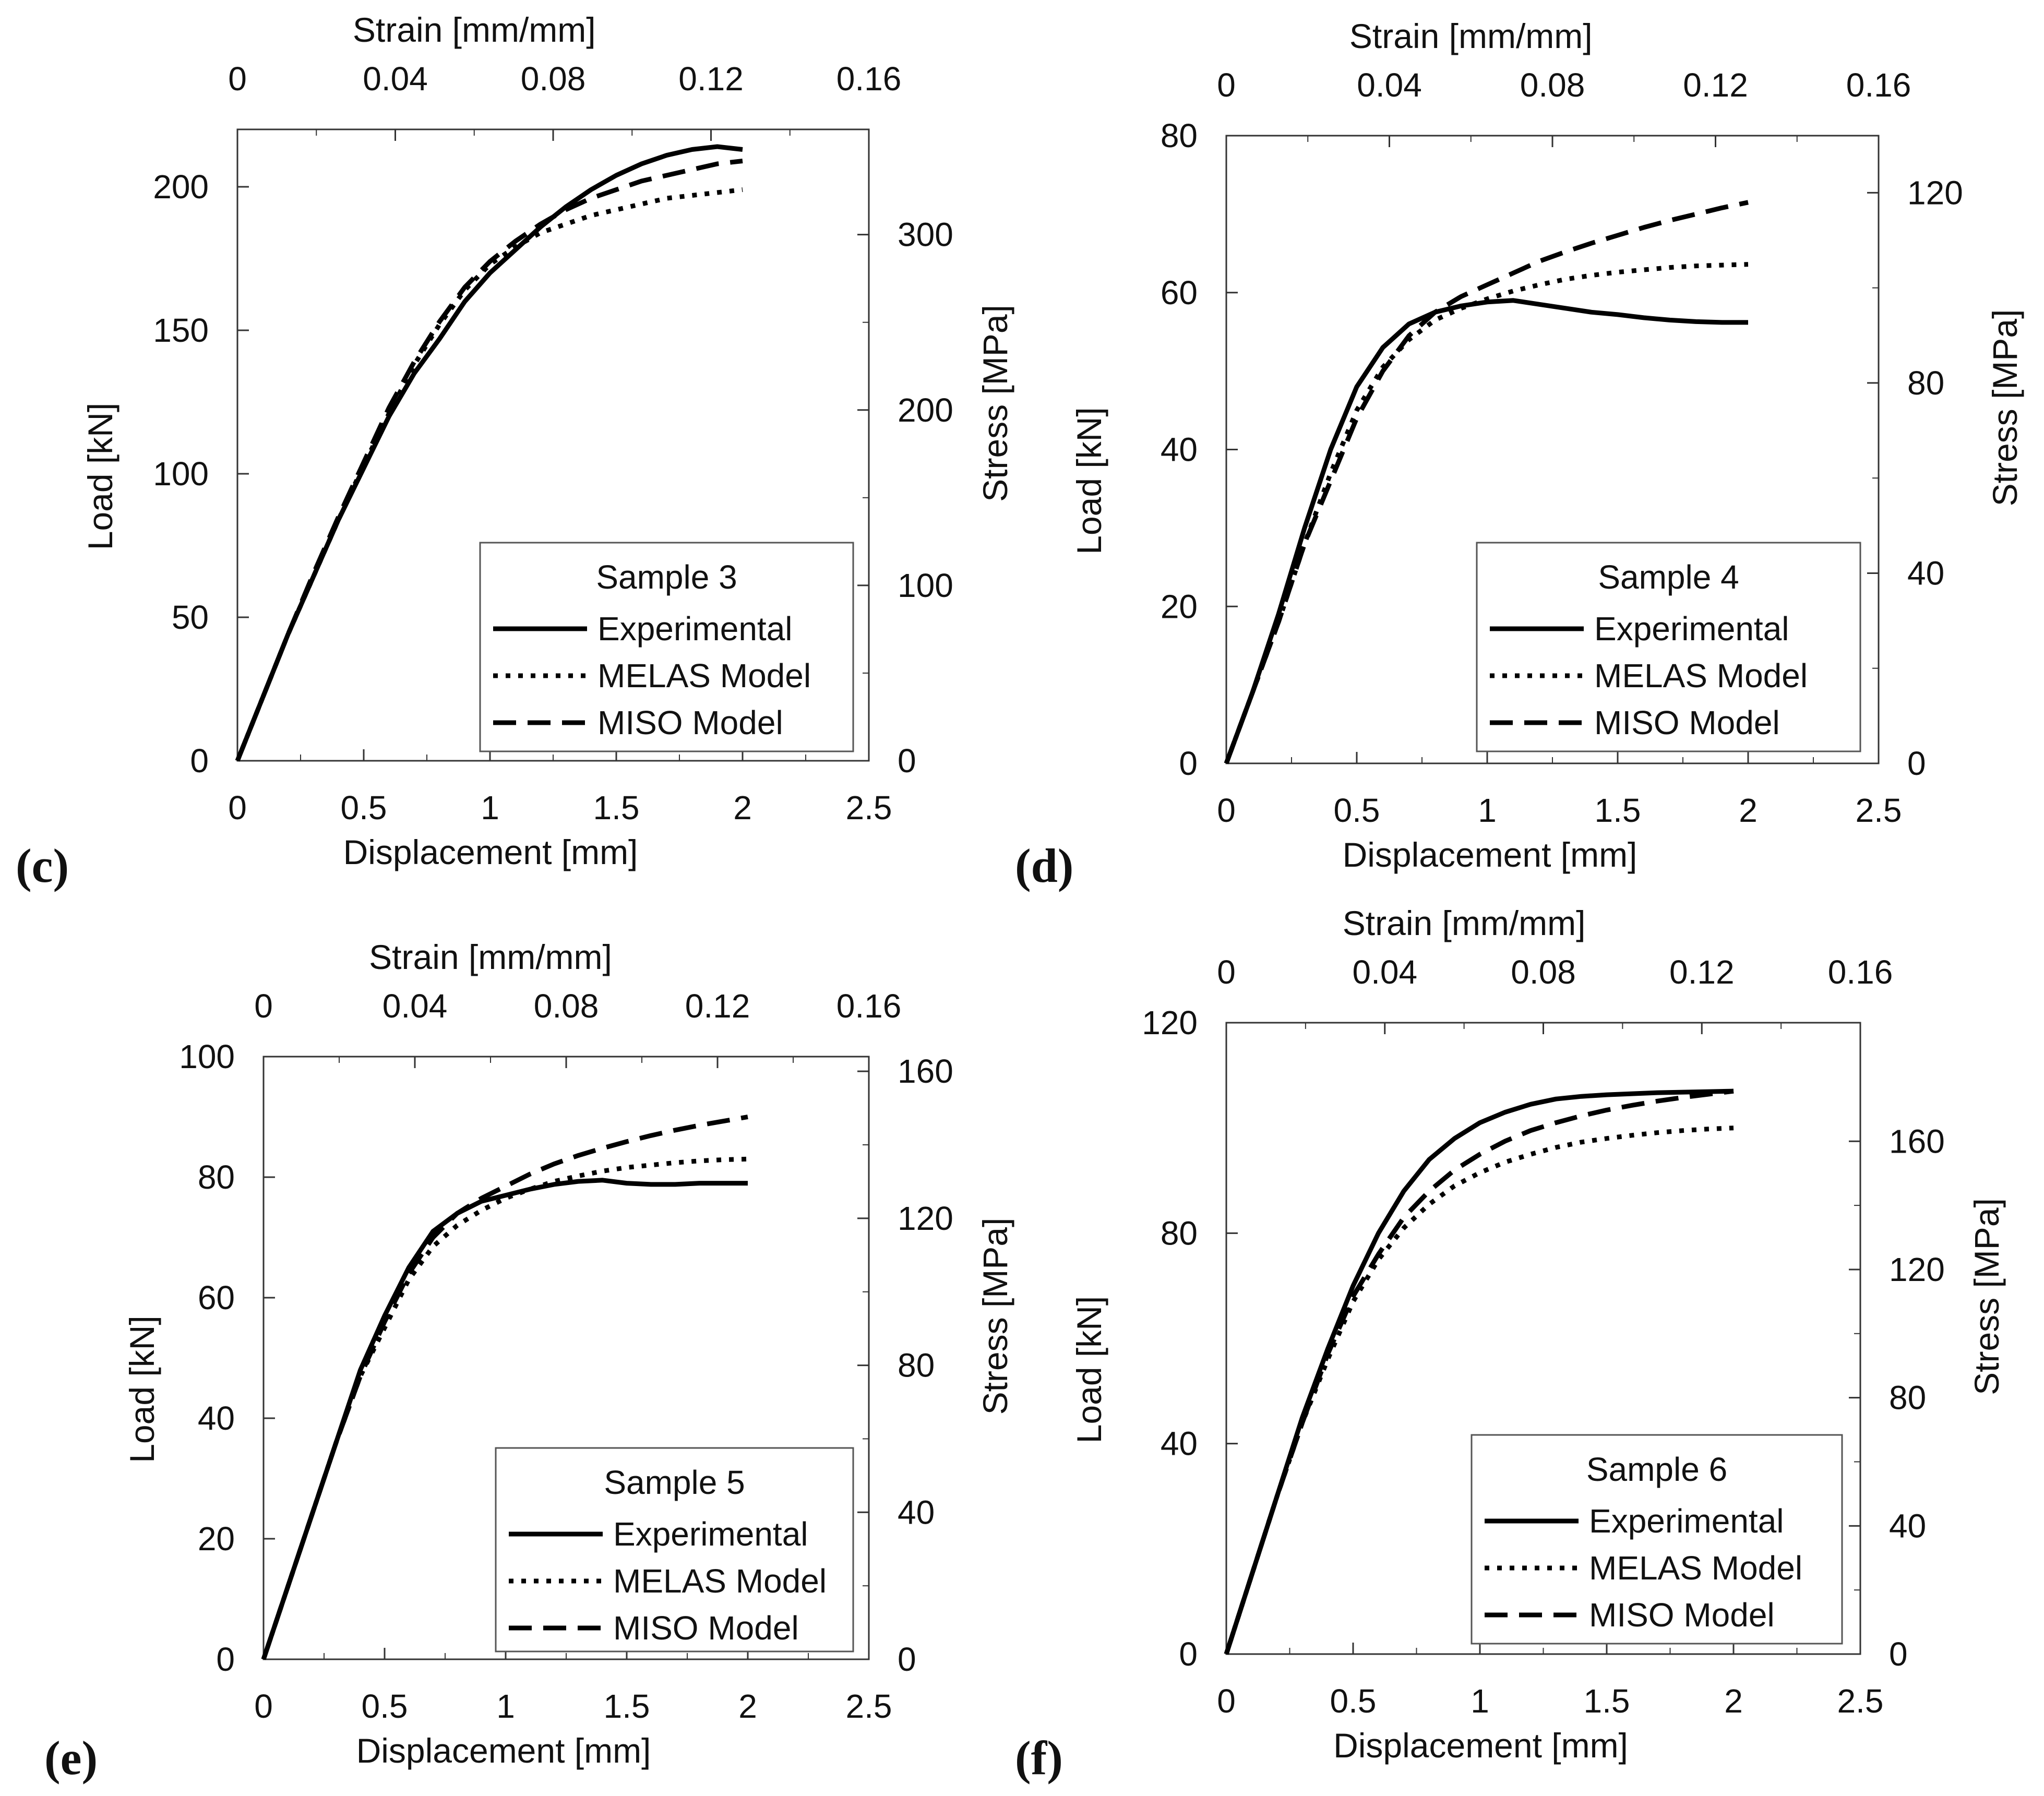 This screenshot has height=1796, width=2044. Describe the element at coordinates (666, 577) in the screenshot. I see `legend-title: Sample 3` at that location.